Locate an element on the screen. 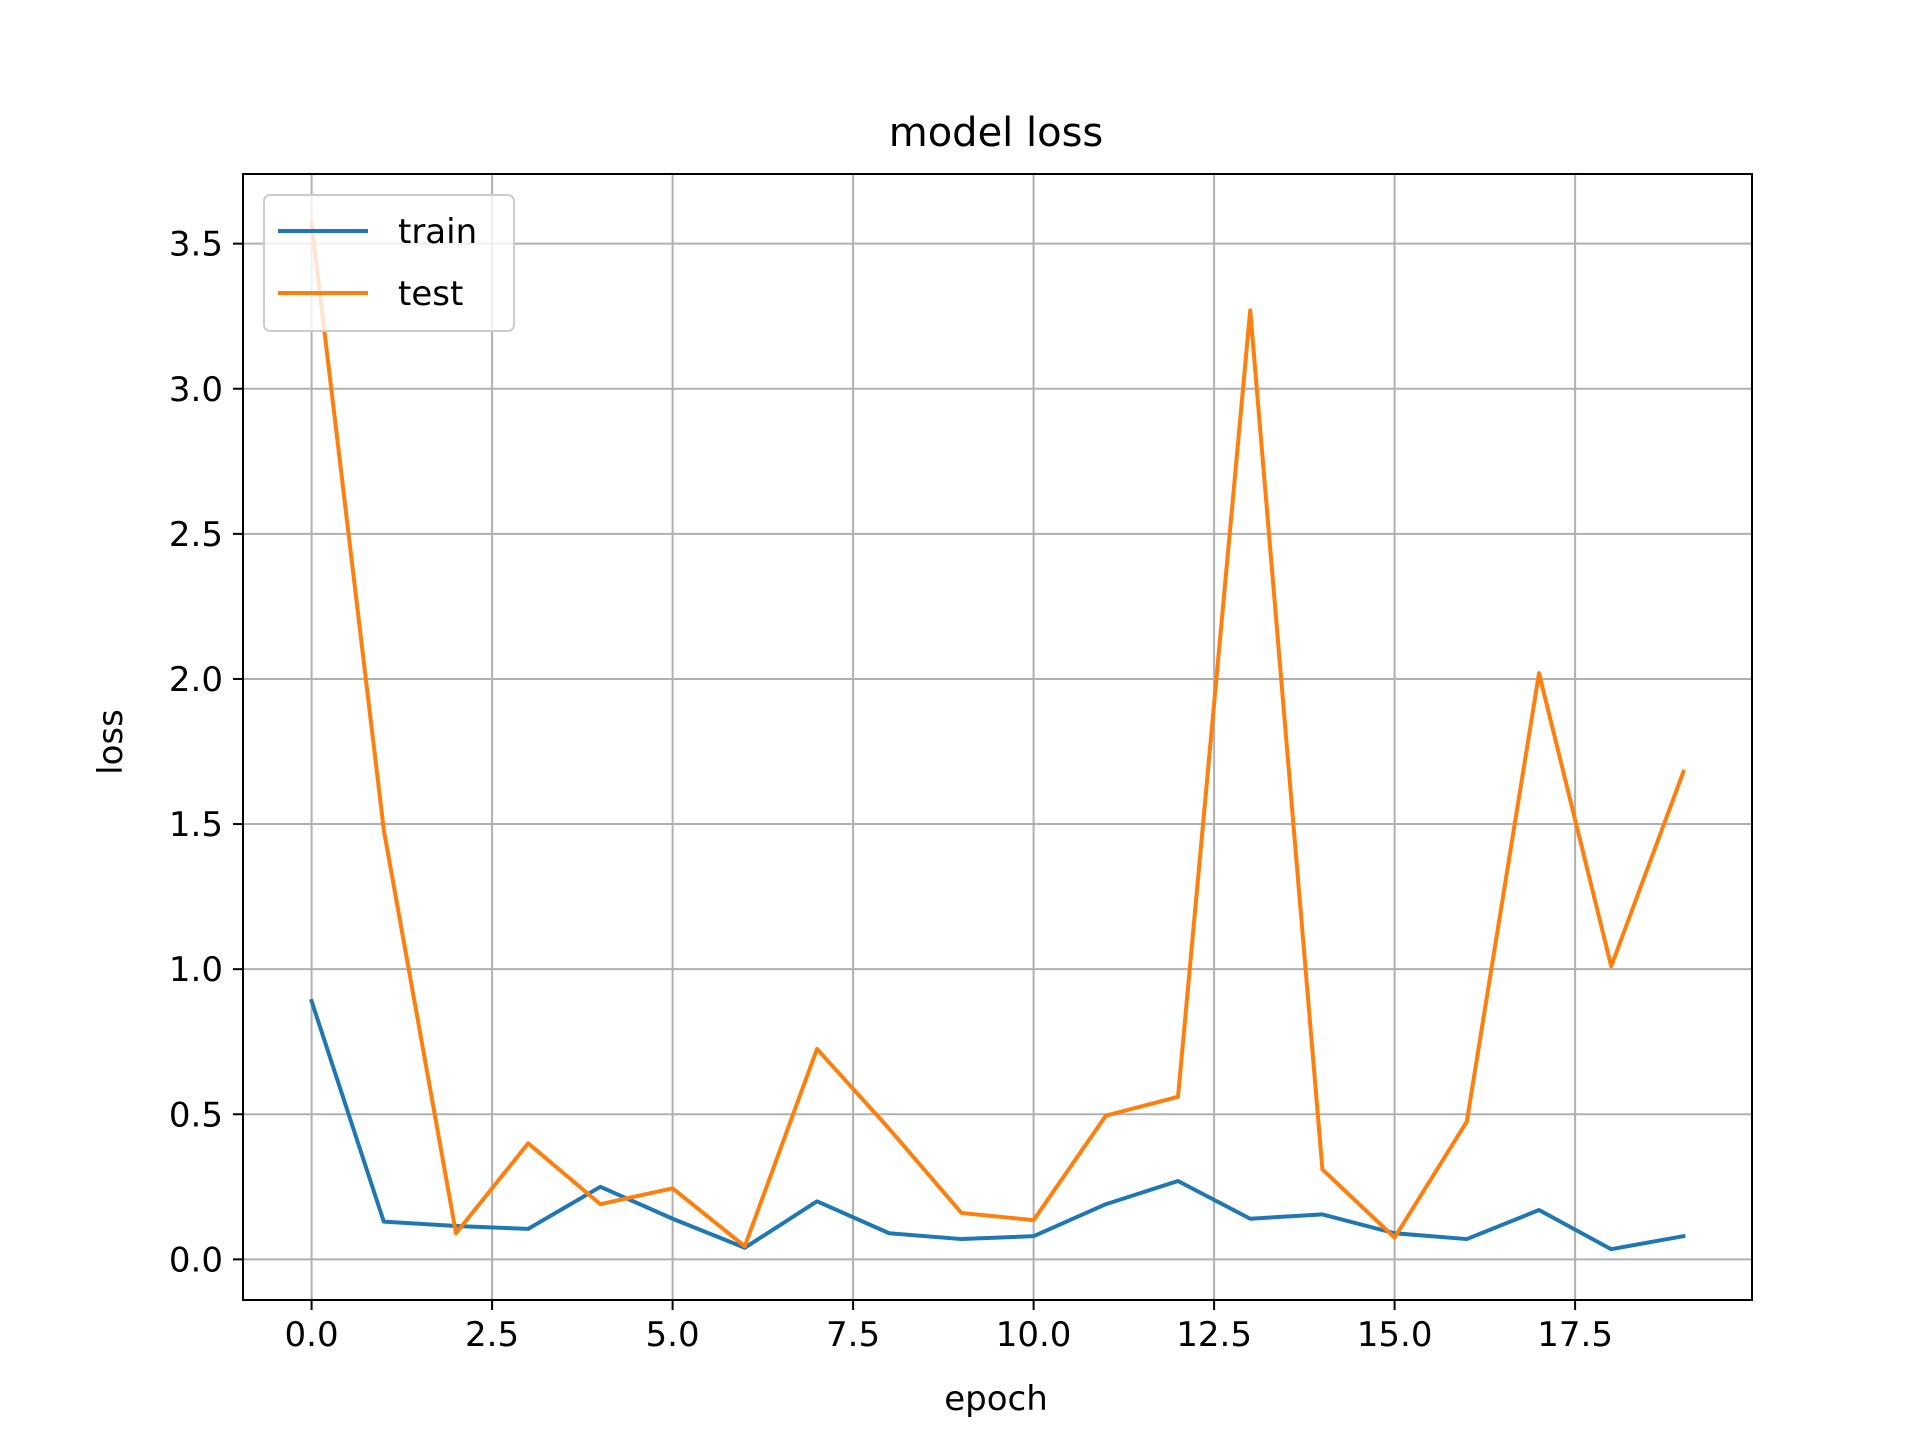  legend: train test is located at coordinates (389, 263).